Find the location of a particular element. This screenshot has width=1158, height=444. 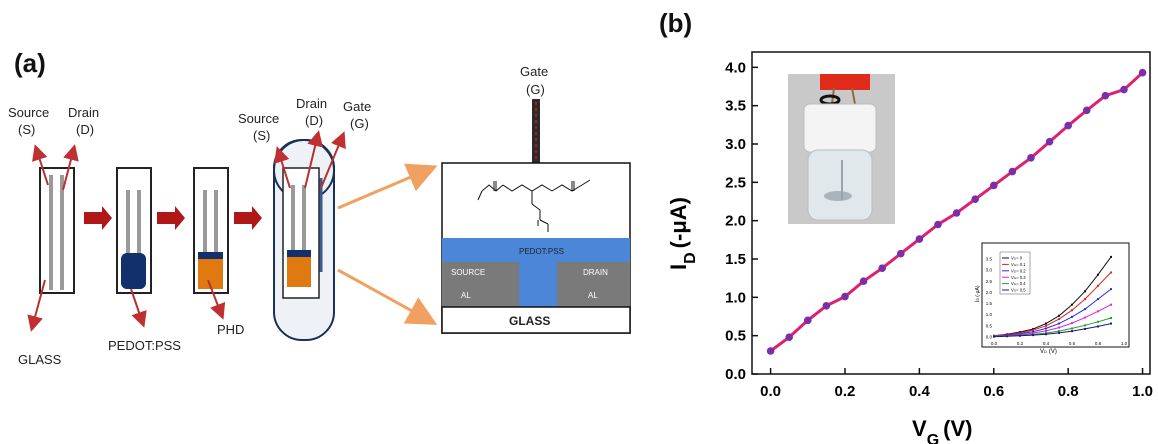

x-tick-label: 0.6 is located at coordinates (993, 391).